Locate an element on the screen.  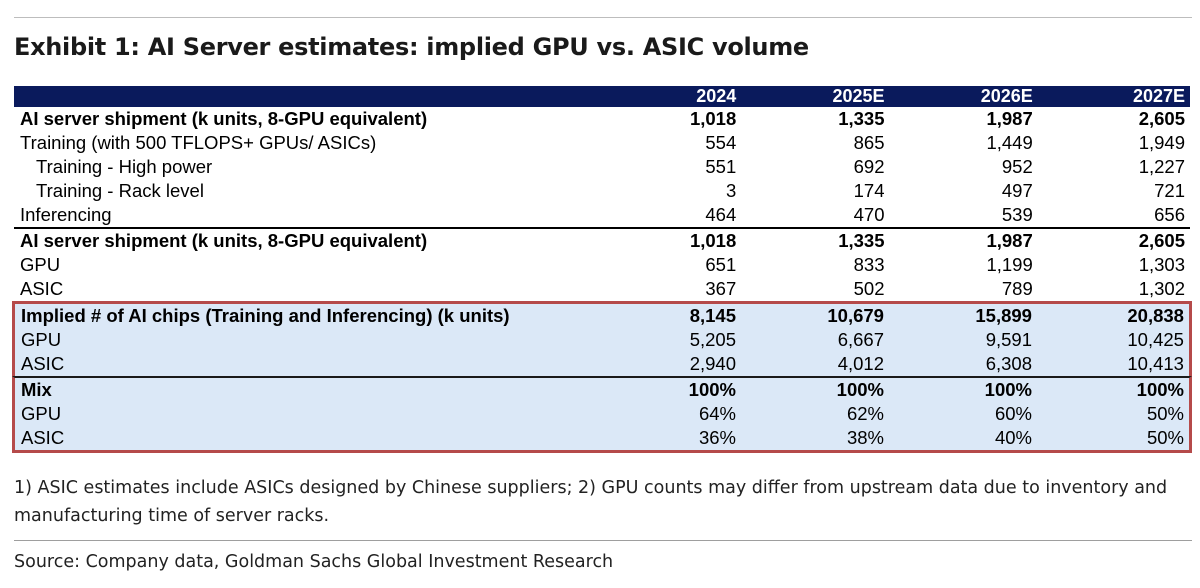
row-label: Training (with 500 TFLOPS+ GPUs/ ASICs) is located at coordinates (198, 142).